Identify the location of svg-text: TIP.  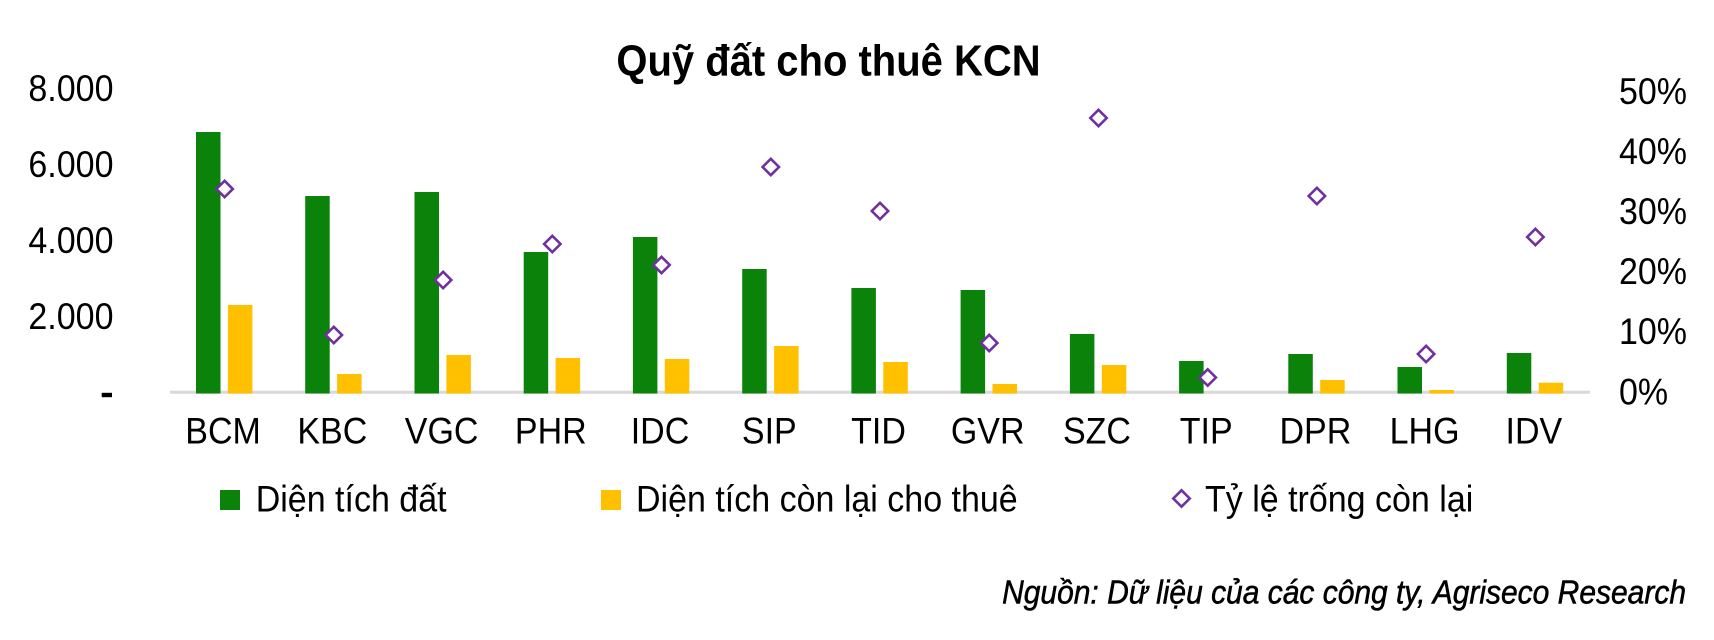
(1206, 431).